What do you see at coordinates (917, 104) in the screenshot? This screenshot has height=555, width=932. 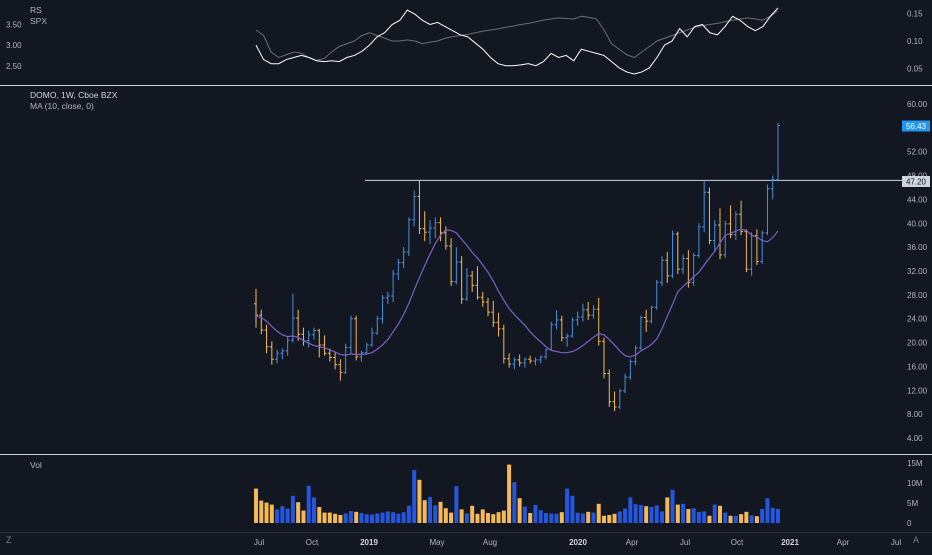 I see `price-tick-label: 60.00` at bounding box center [917, 104].